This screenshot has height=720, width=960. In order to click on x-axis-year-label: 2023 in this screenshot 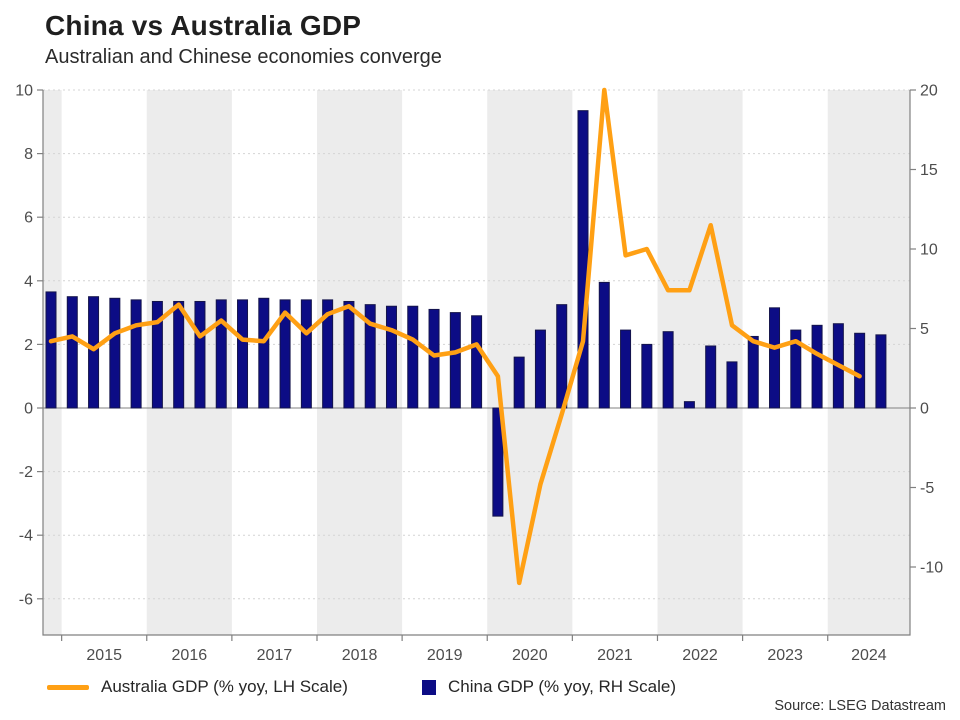, I will do `click(785, 655)`.